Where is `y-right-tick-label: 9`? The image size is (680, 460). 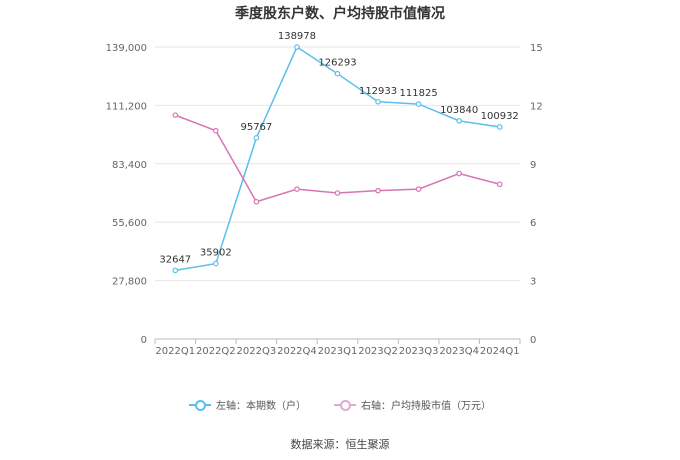
y-right-tick-label: 9 is located at coordinates (533, 165).